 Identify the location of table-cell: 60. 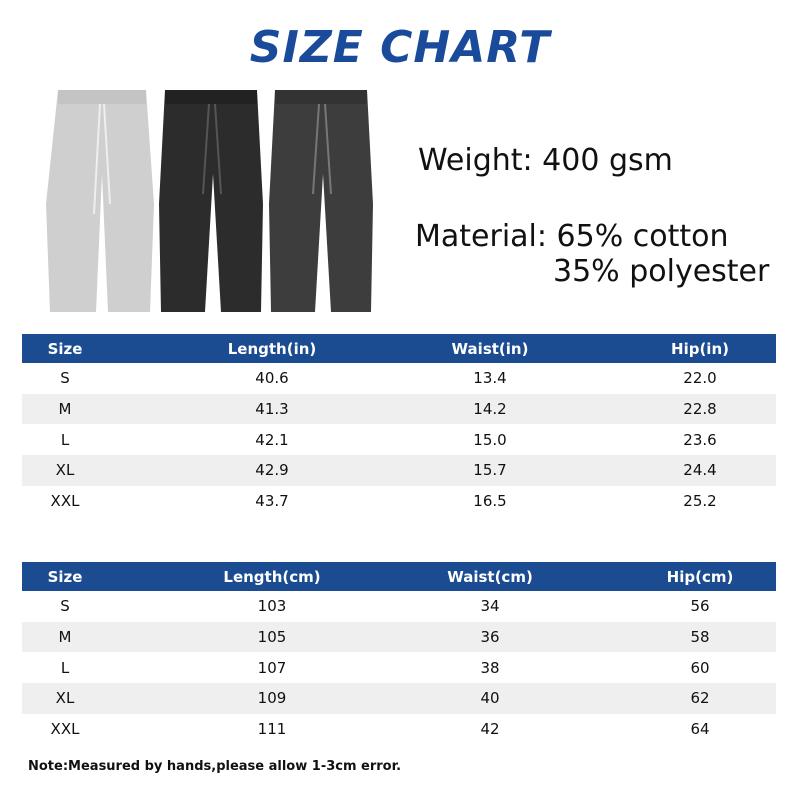
(700, 667).